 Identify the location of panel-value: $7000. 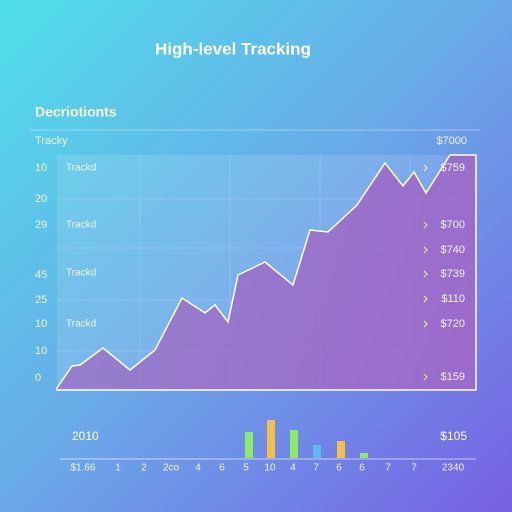
(451, 141).